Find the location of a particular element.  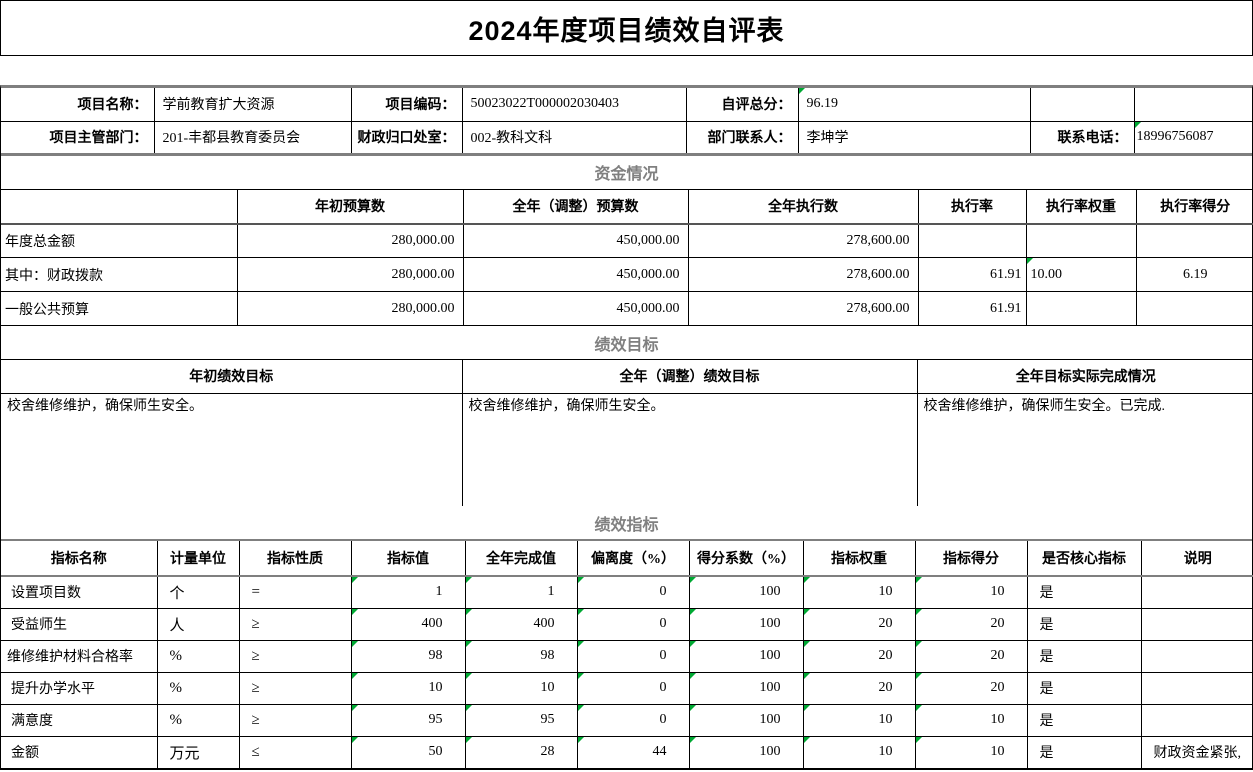

table-row: 金额 万元 ≤ 50 28 44 100 10 10 是 财政资金紧张, is located at coordinates (627, 752).